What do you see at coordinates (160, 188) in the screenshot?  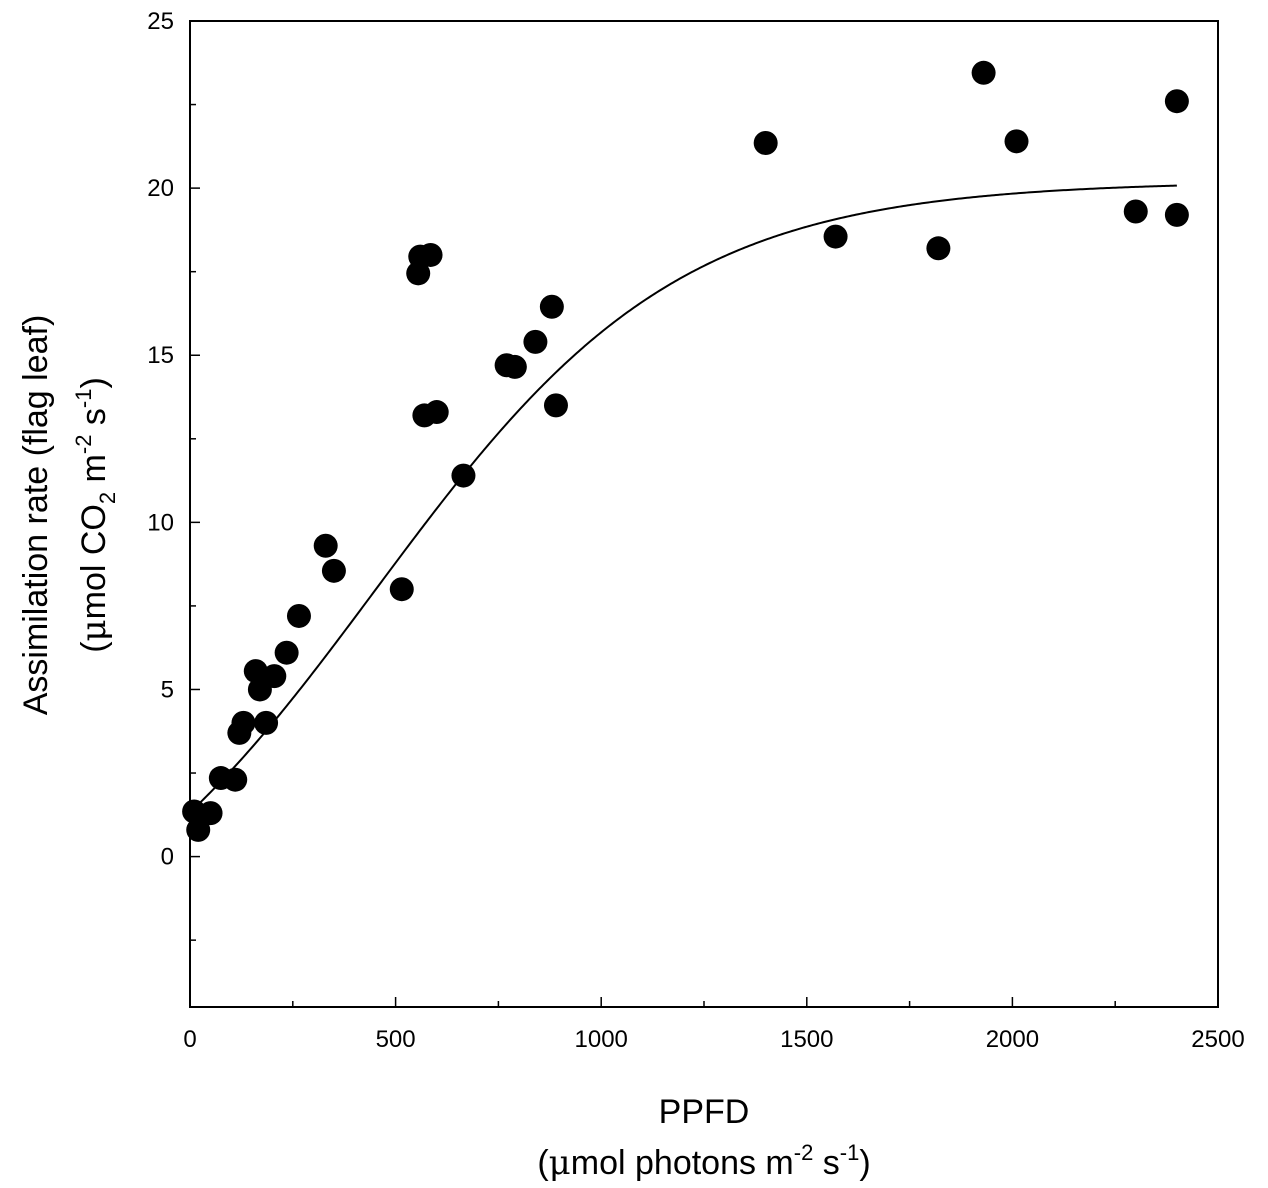 I see `y-tick-label: 20` at bounding box center [160, 188].